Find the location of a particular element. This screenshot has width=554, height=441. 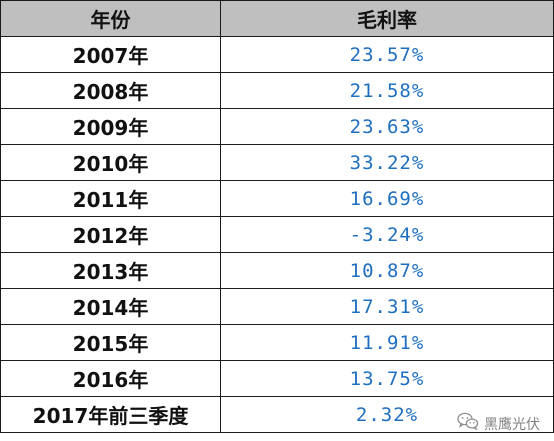

margin-cell: 10.87% is located at coordinates (387, 270).